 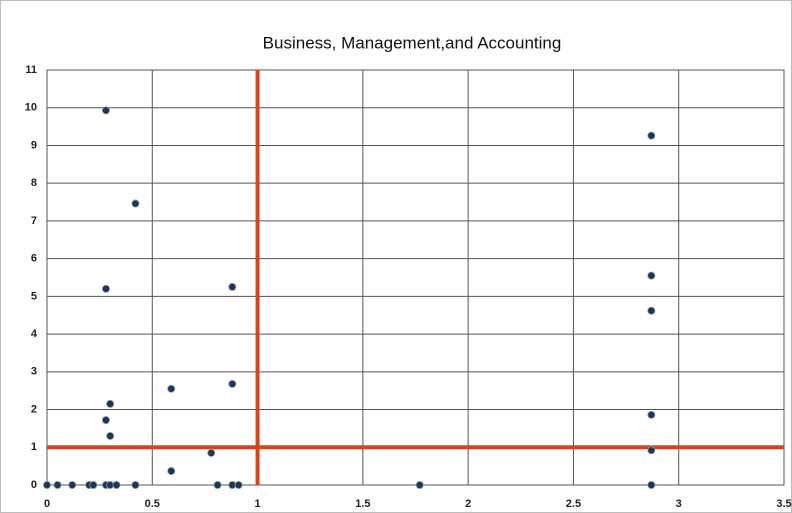 What do you see at coordinates (34, 485) in the screenshot?
I see `y-tick-label: 0` at bounding box center [34, 485].